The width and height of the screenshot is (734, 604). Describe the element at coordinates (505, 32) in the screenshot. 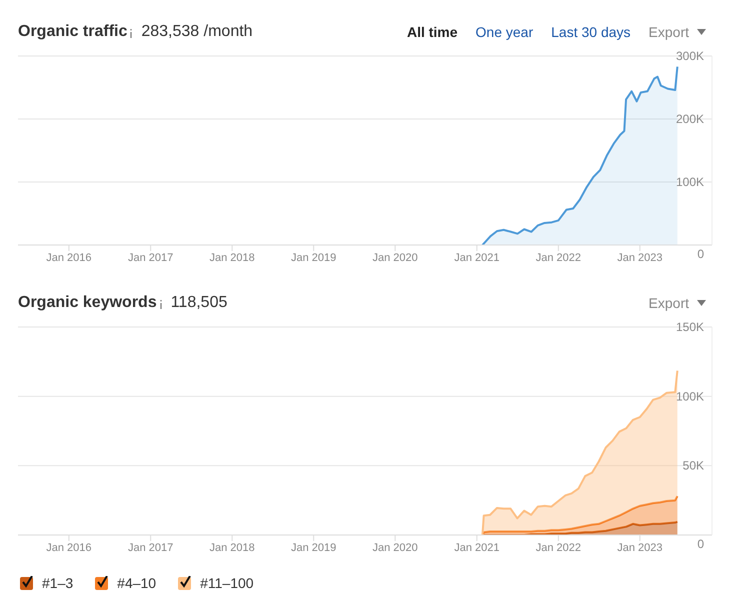

I see `text: One year` at that location.